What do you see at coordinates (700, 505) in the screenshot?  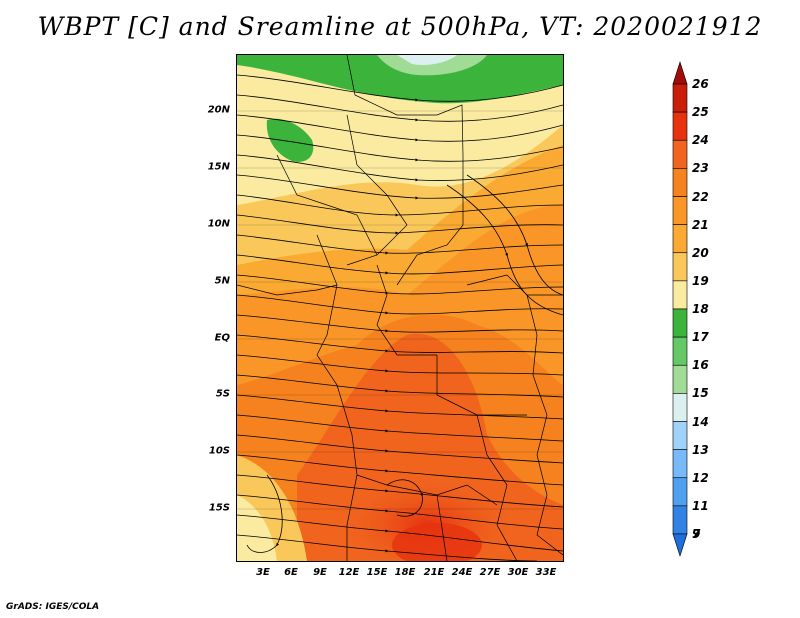 I see `colorbar-label: 11` at bounding box center [700, 505].